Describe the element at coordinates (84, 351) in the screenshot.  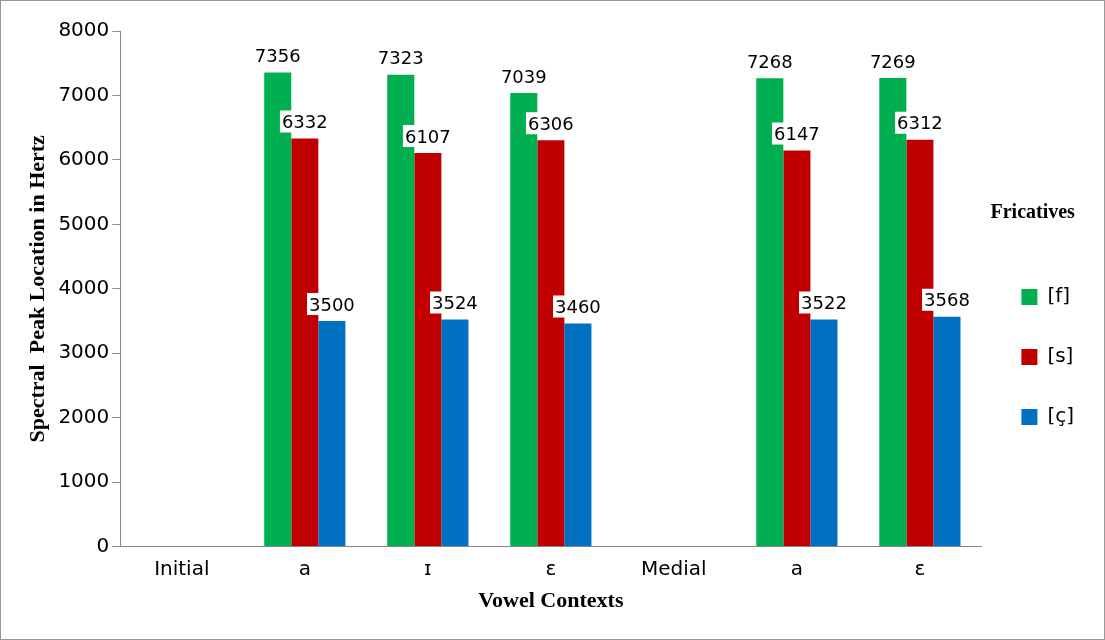
I see `y-tick-label: 3000` at that location.